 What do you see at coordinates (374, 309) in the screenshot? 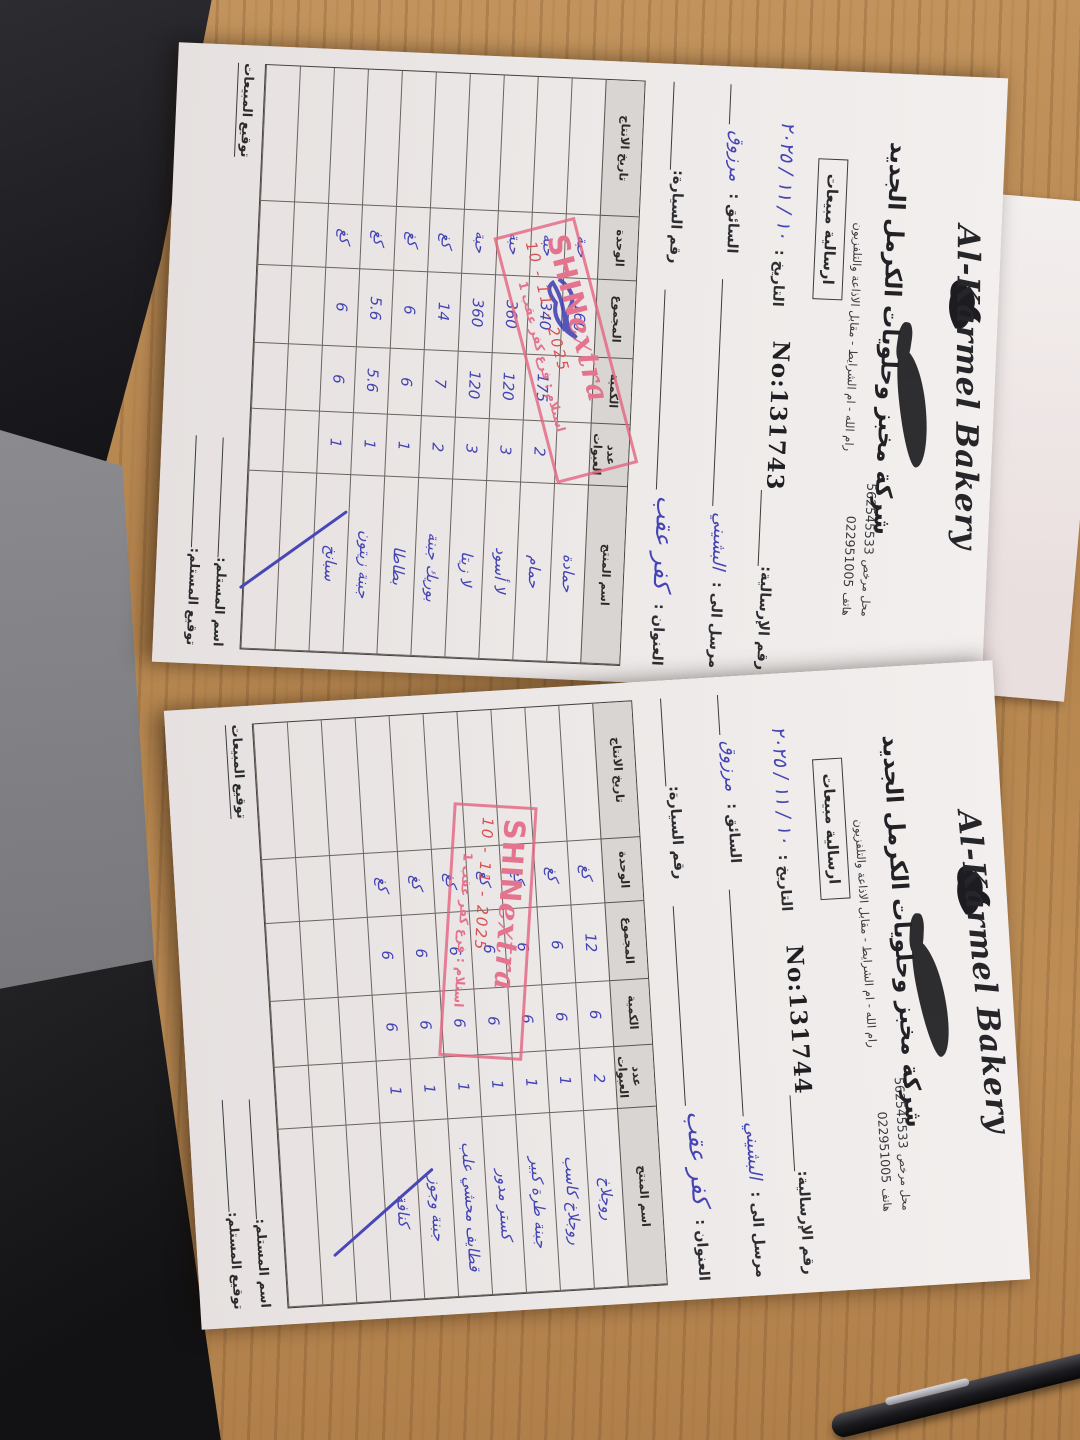
I see `cell-total: 5.6` at bounding box center [374, 309].